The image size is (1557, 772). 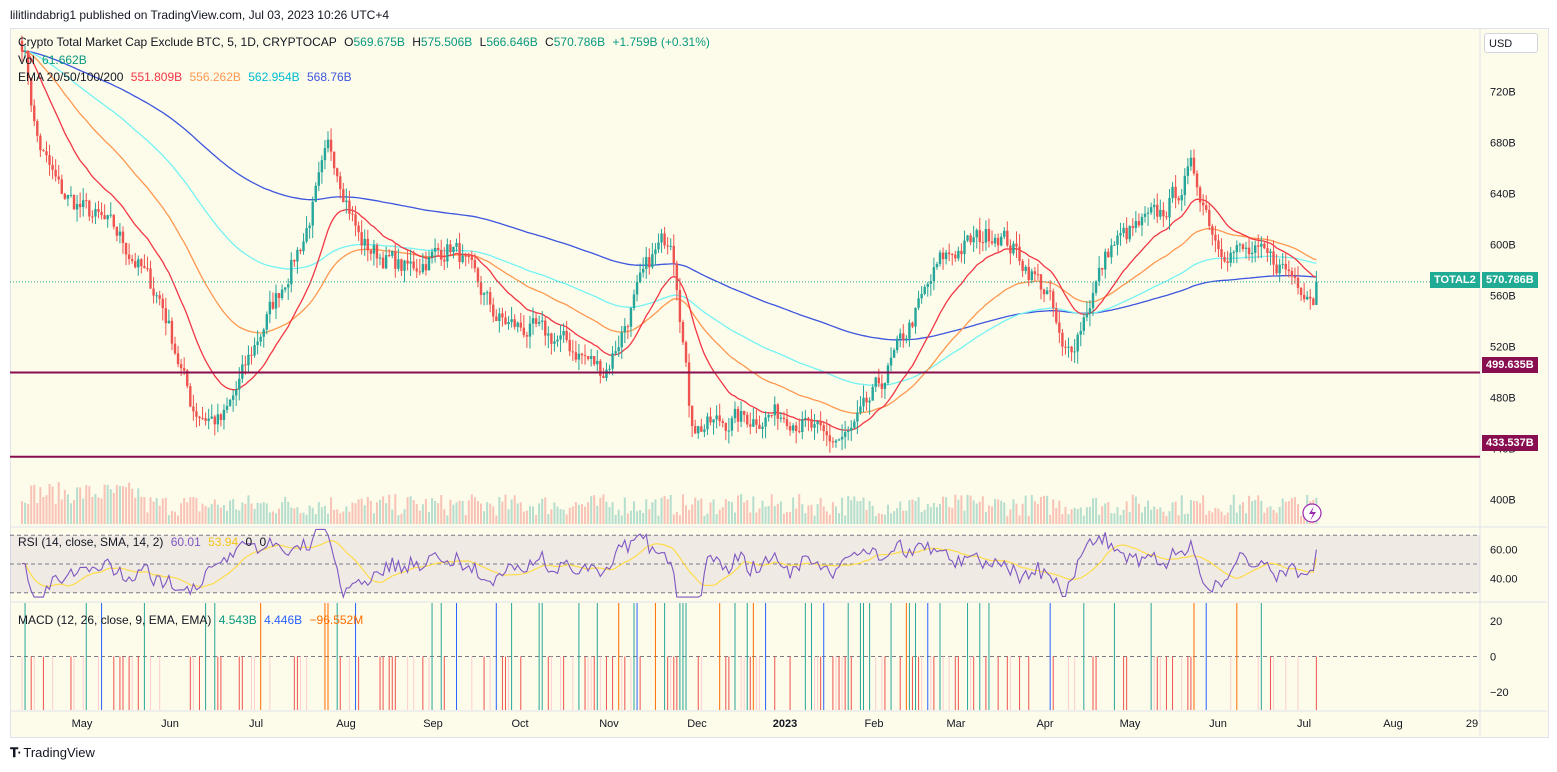 I want to click on currency-button: USD, so click(x=1511, y=43).